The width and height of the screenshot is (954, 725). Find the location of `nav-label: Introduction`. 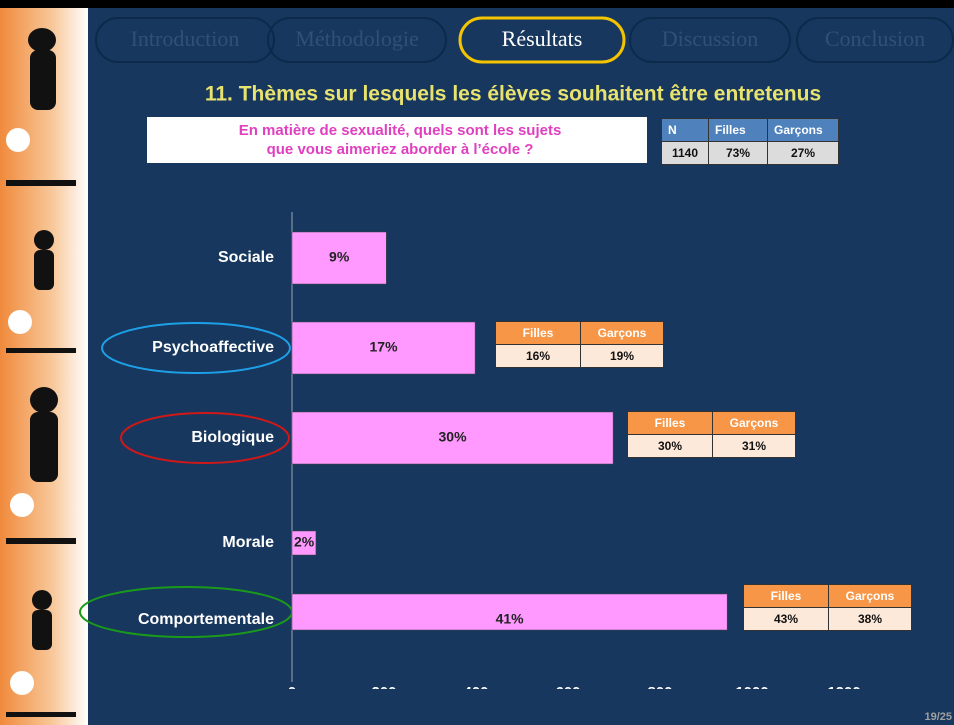

nav-label: Introduction is located at coordinates (185, 38).